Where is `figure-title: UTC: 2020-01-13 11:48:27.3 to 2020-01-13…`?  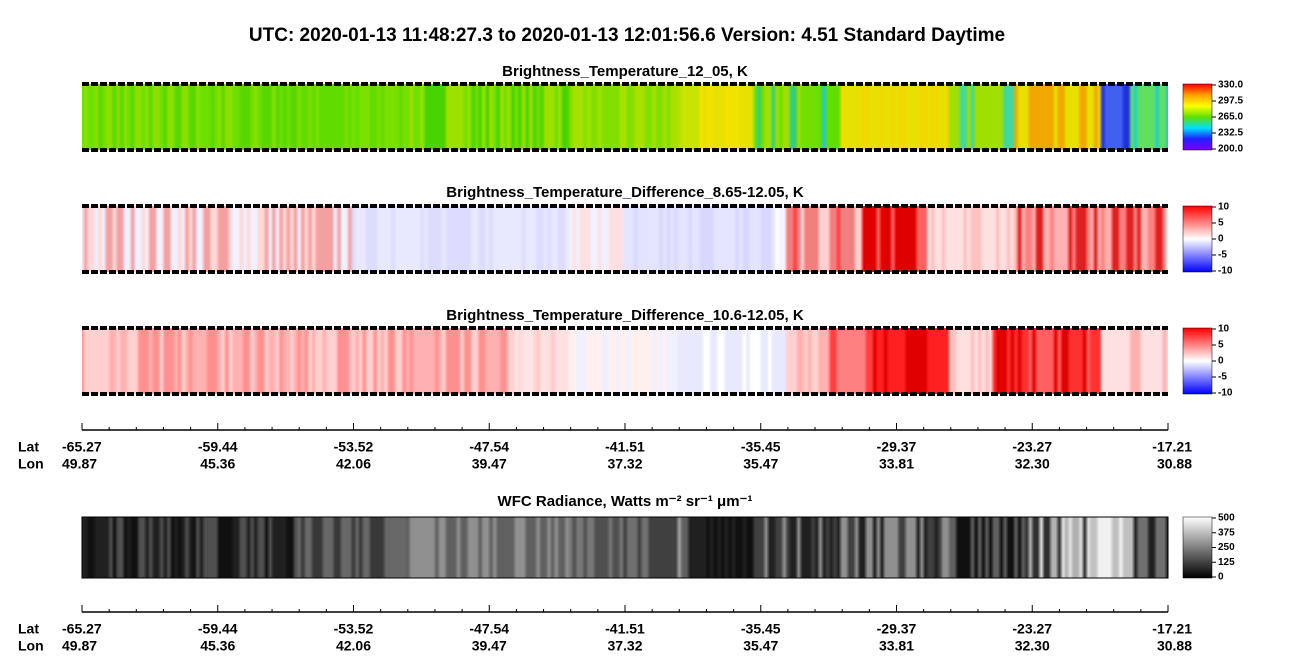 figure-title: UTC: 2020-01-13 11:48:27.3 to 2020-01-13… is located at coordinates (627, 35).